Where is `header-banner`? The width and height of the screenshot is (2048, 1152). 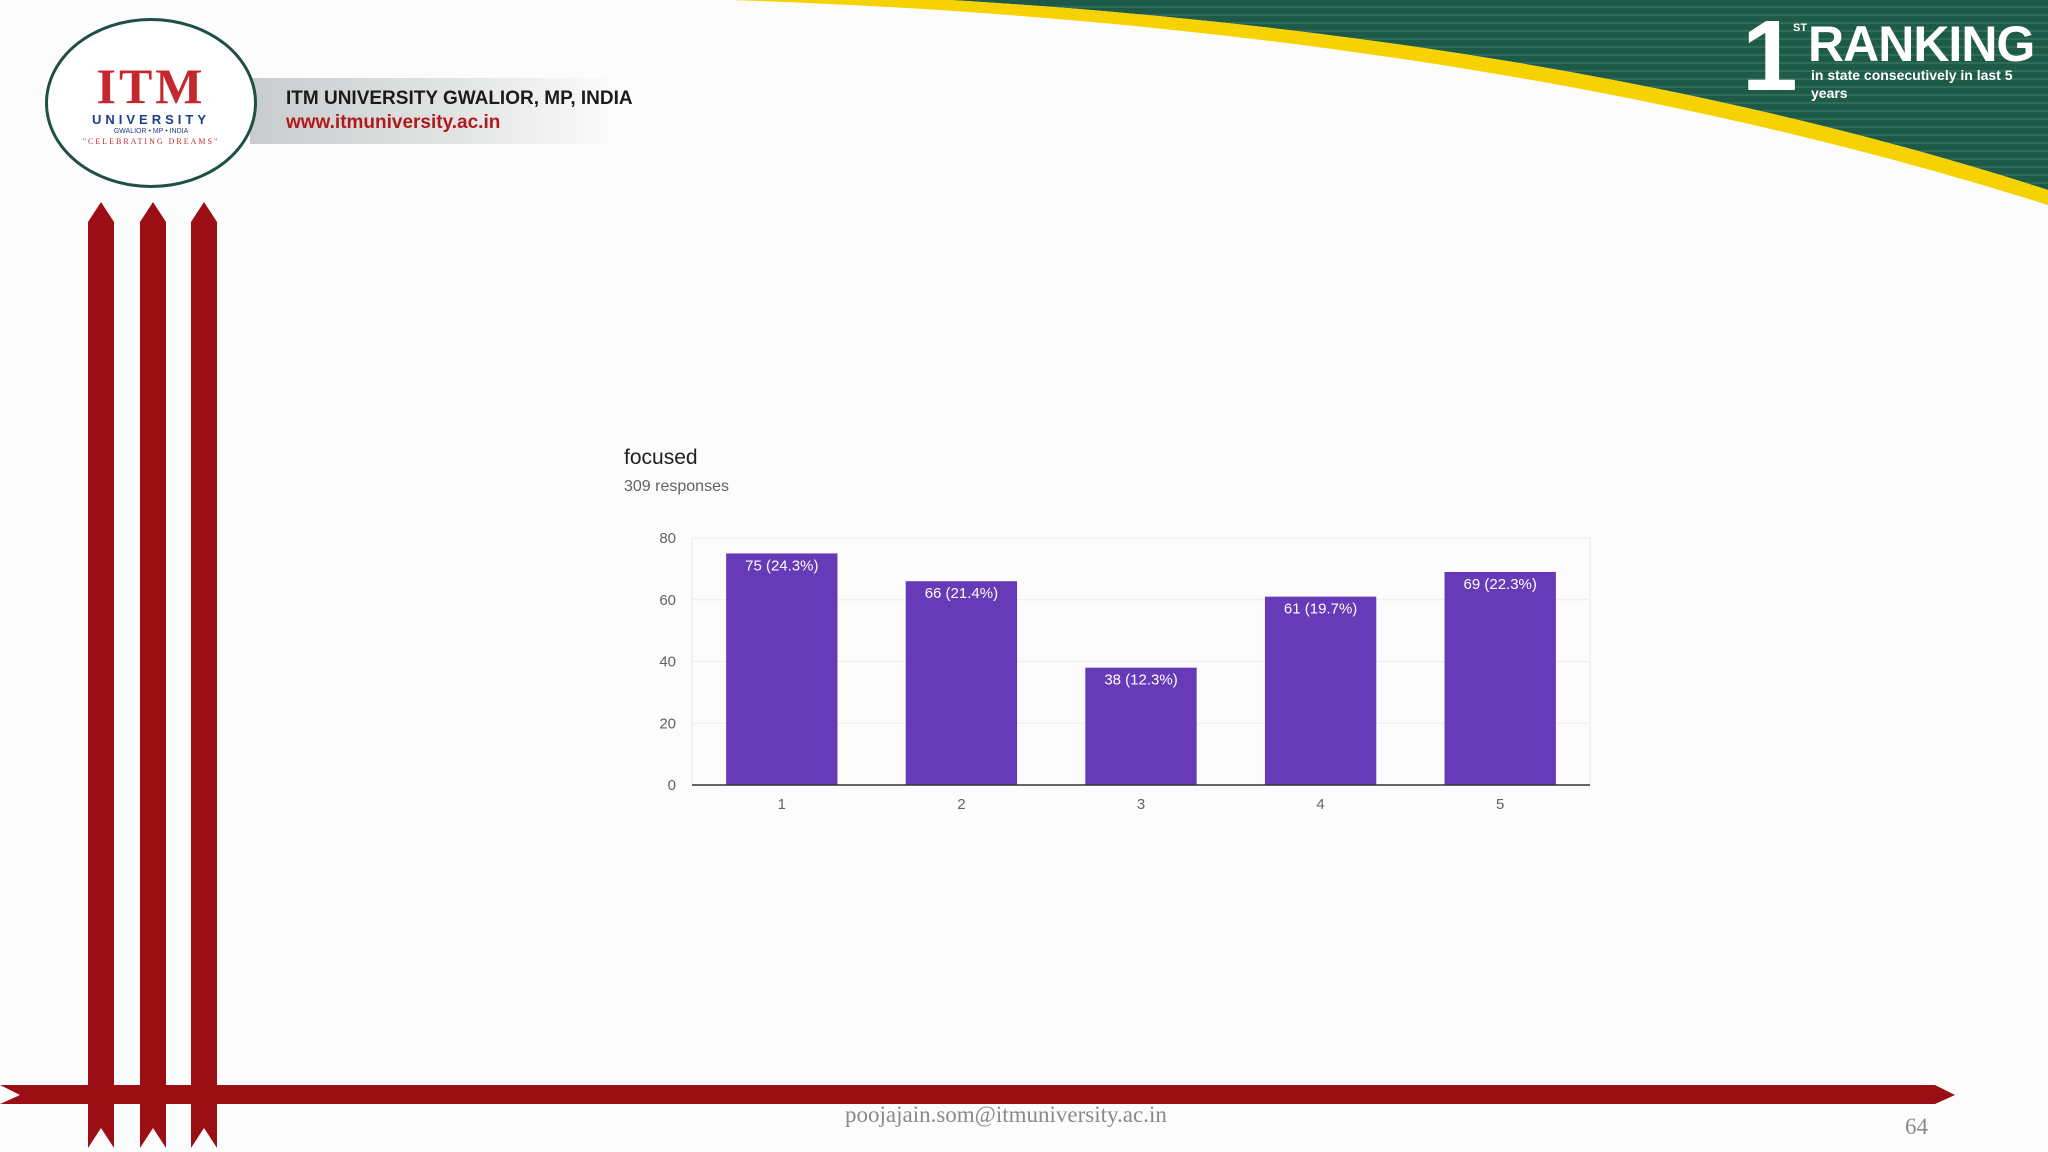 header-banner is located at coordinates (435, 111).